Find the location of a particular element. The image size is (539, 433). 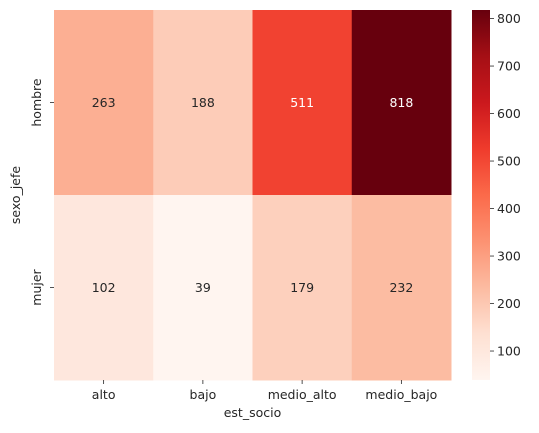

cell-value-label: 511 is located at coordinates (302, 102).